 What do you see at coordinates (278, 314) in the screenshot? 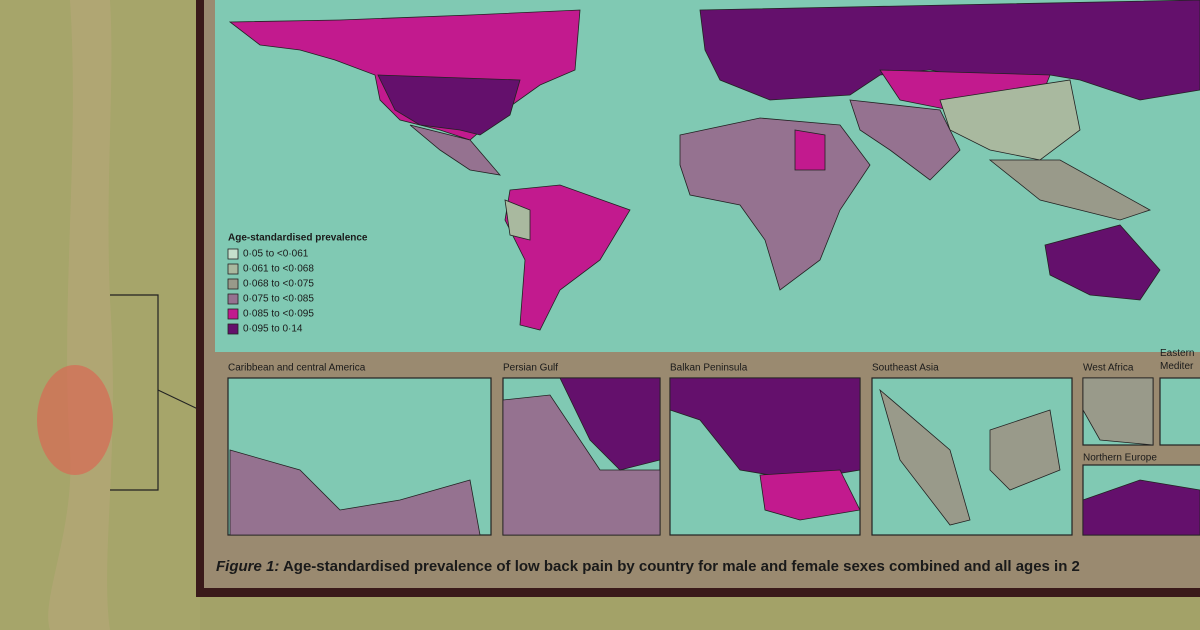
I see `legend-label: 0·085 to <0·095` at bounding box center [278, 314].